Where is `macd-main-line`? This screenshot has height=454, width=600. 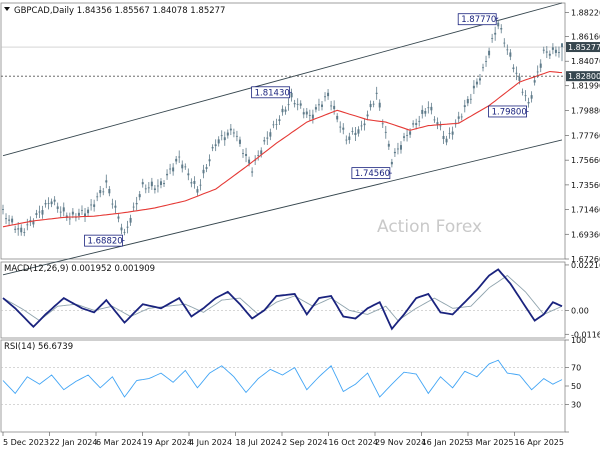
macd-main-line is located at coordinates (282, 299).